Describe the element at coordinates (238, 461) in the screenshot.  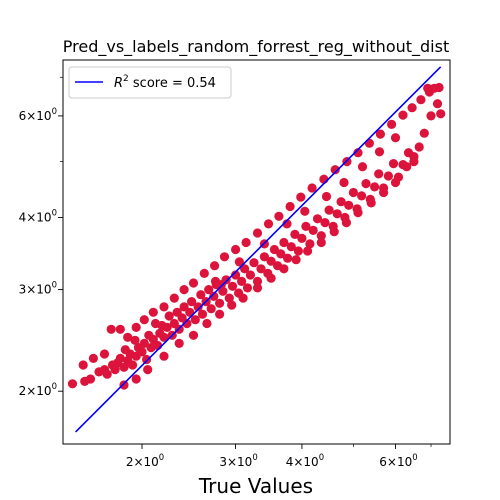
I see `x-tick-label: 3×100` at that location.